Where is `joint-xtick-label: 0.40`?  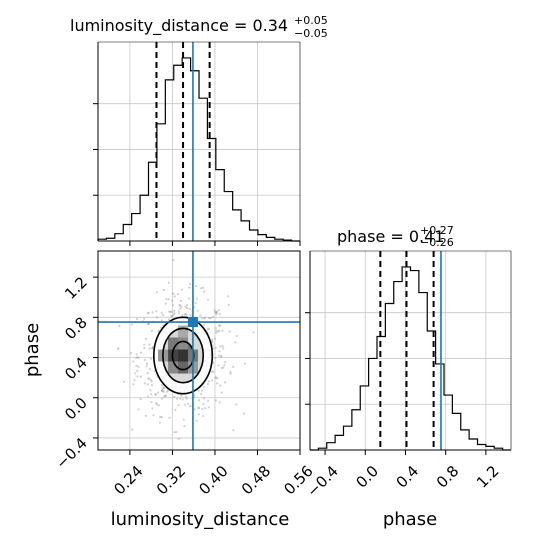
joint-xtick-label: 0.40 is located at coordinates (213, 480).